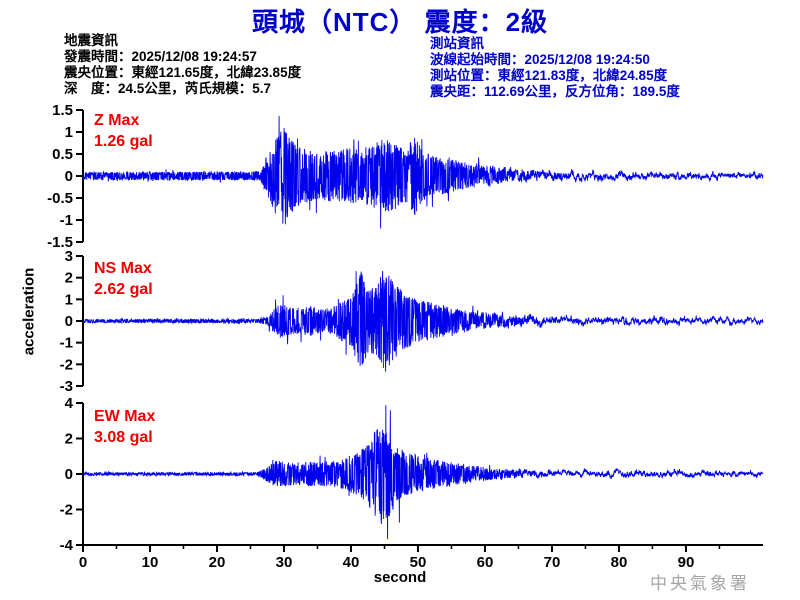 The image size is (800, 600). I want to click on ns-max-label: NS Max 2.62 gal, so click(123, 279).